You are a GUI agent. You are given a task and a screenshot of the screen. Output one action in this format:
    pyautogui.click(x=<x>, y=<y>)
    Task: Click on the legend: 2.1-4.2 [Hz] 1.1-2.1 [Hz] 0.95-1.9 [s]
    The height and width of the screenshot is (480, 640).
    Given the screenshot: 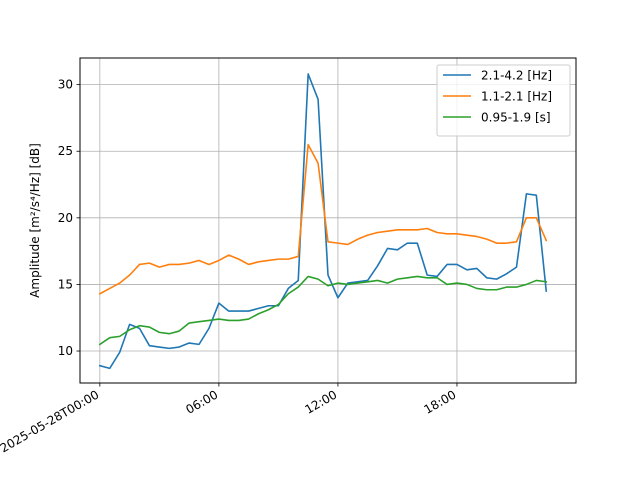 What is the action you would take?
    pyautogui.click(x=503, y=100)
    